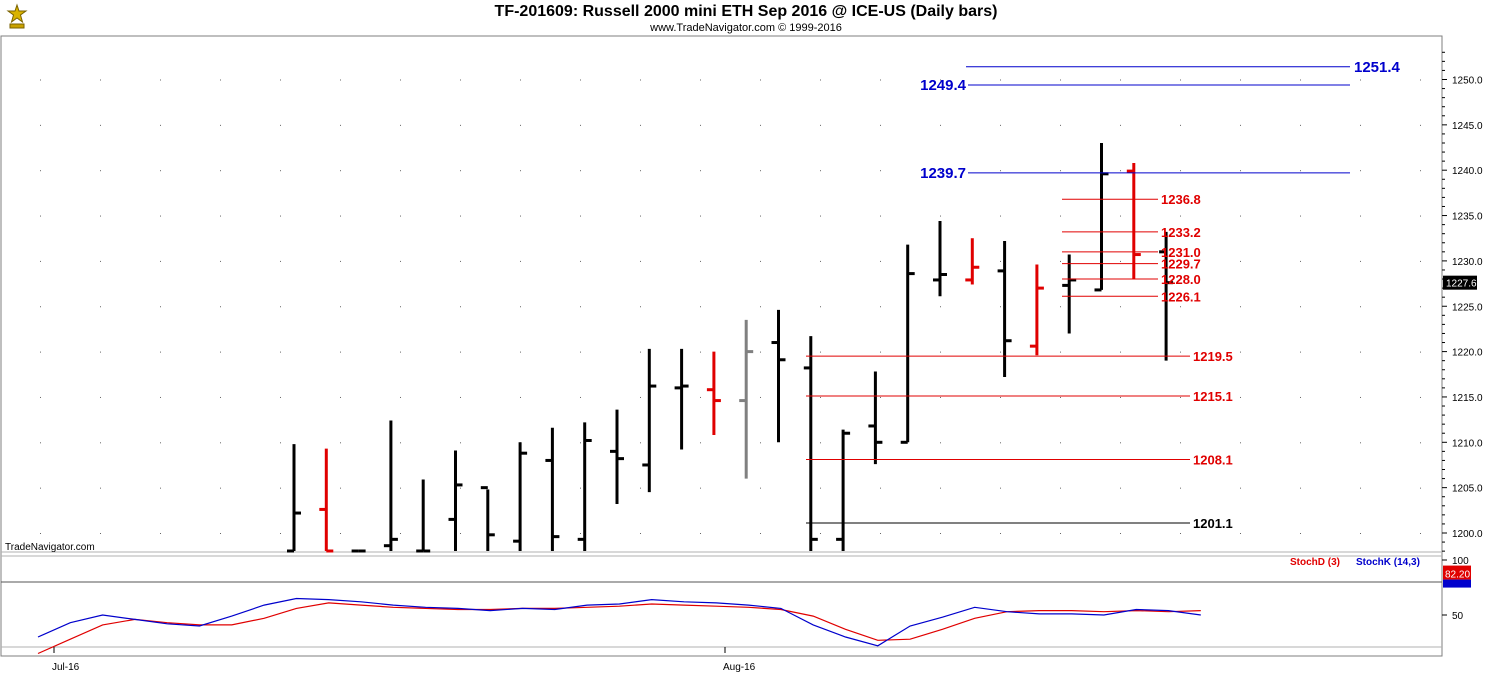  I want to click on price-level: 1239.7, so click(1135, 173).